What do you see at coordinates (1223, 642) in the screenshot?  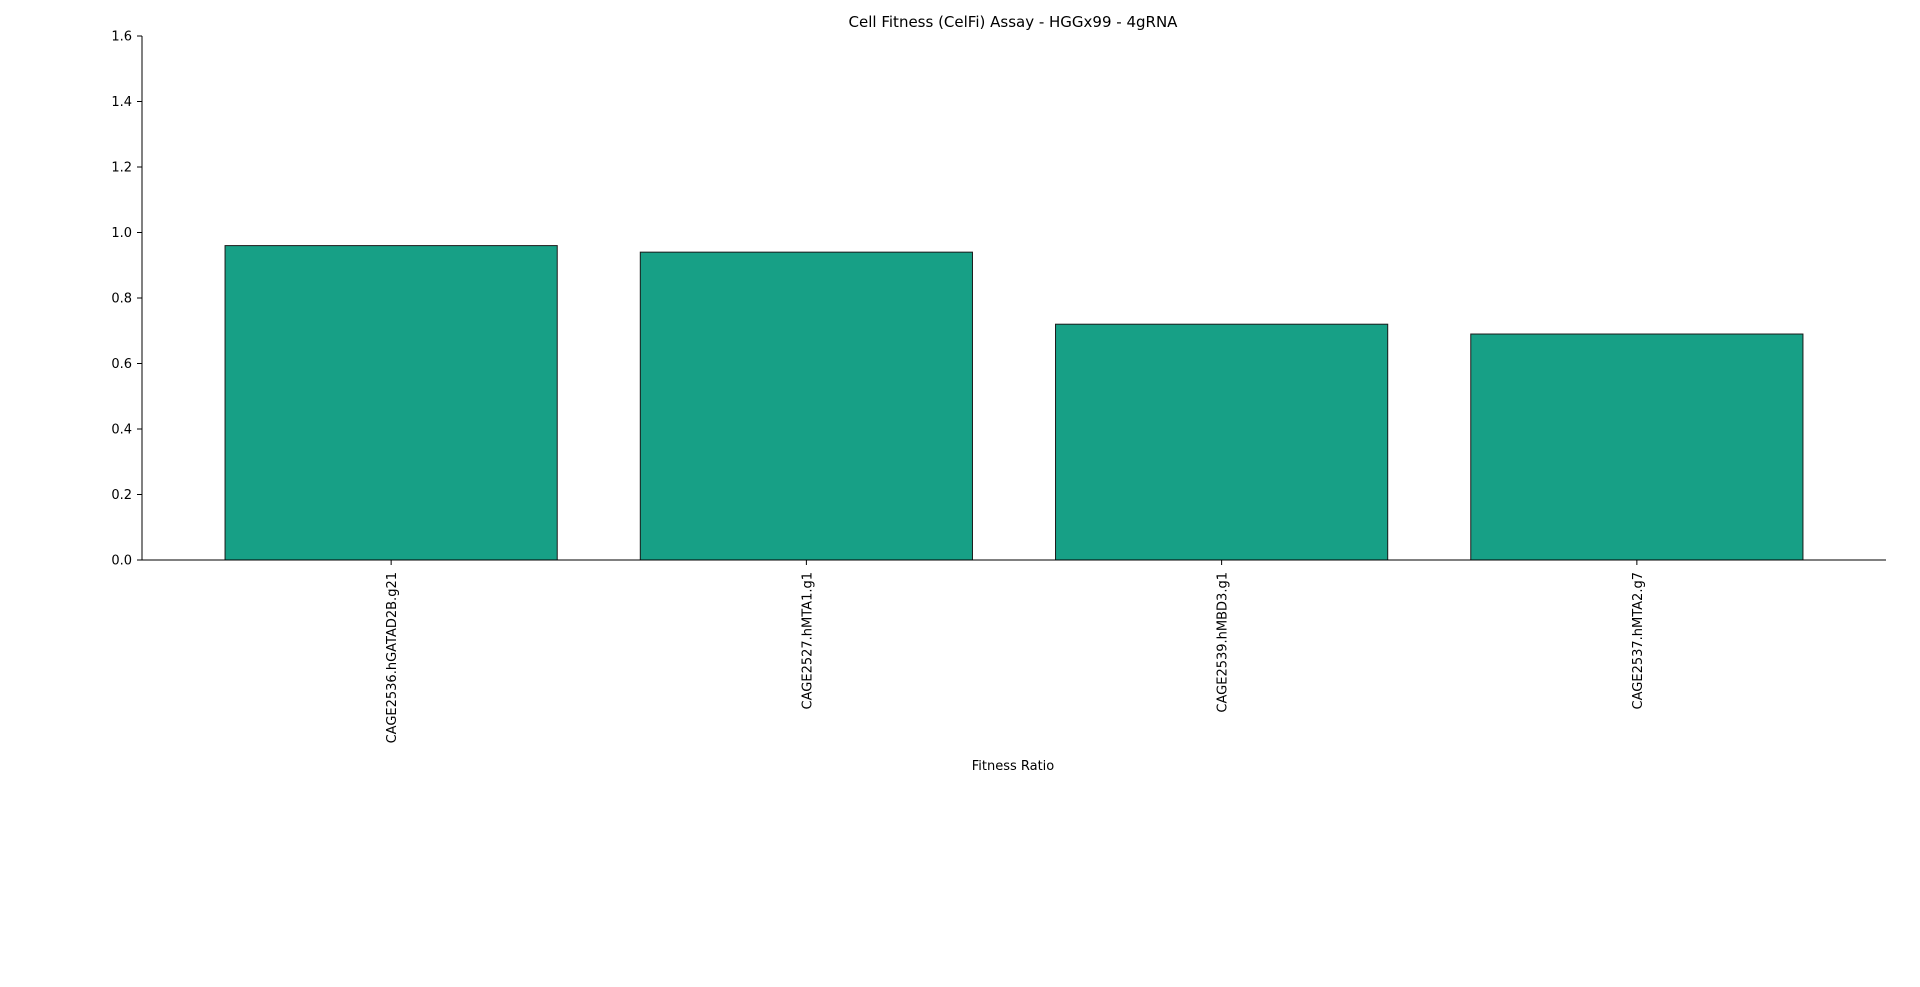 I see `x-tick-label: CAGE2539.hMBD3.g1` at bounding box center [1223, 642].